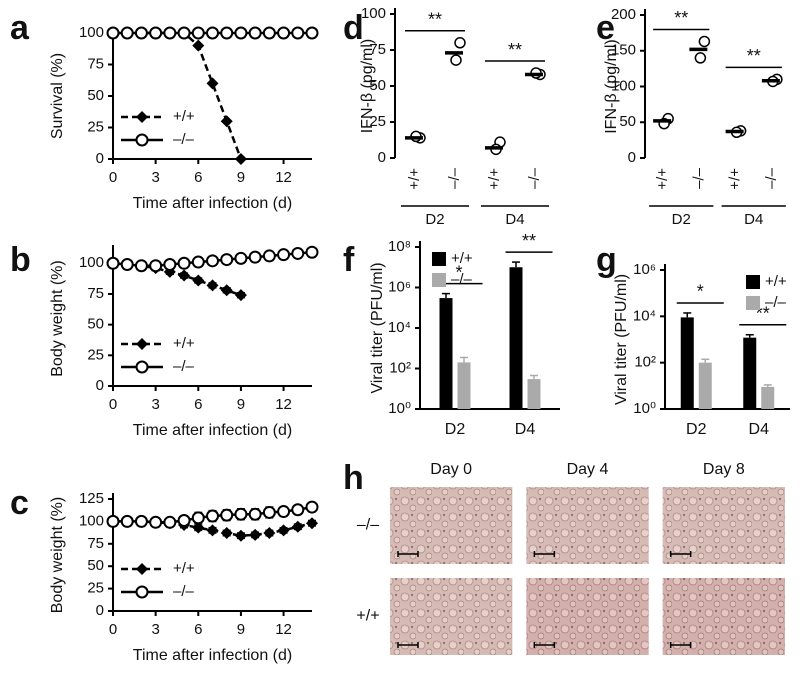  What do you see at coordinates (414, 179) in the screenshot?
I see `x-tick-label: +/+` at bounding box center [414, 179].